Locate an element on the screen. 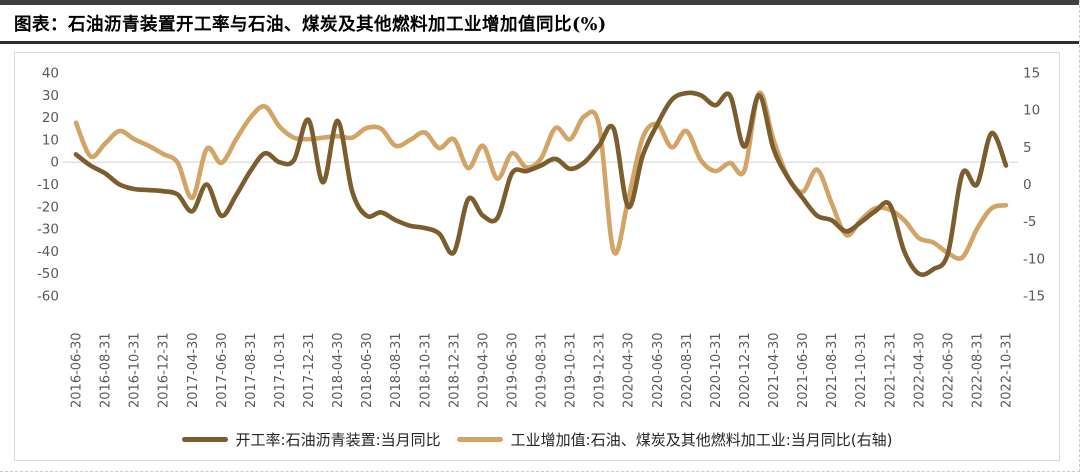 The width and height of the screenshot is (1080, 472). x-axis-tick-label: 2021-10-31 is located at coordinates (861, 370).